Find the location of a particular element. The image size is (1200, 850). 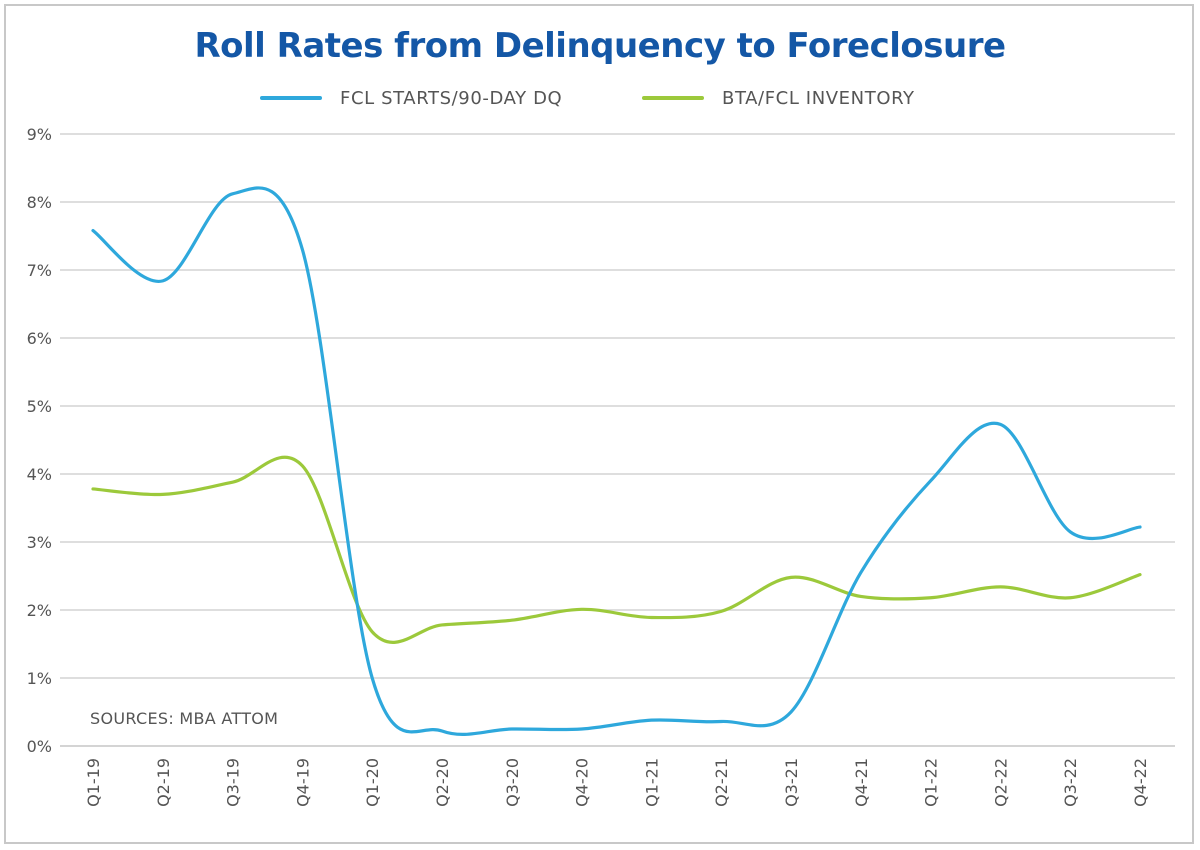

y-tick-label: 9% is located at coordinates (39, 134).